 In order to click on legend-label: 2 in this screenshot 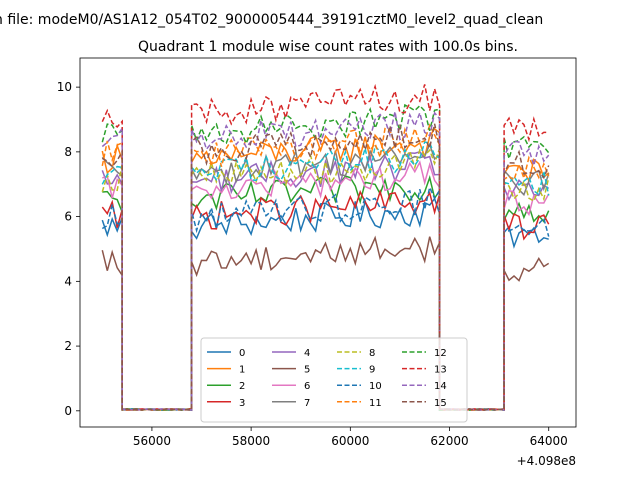, I will do `click(242, 386)`.